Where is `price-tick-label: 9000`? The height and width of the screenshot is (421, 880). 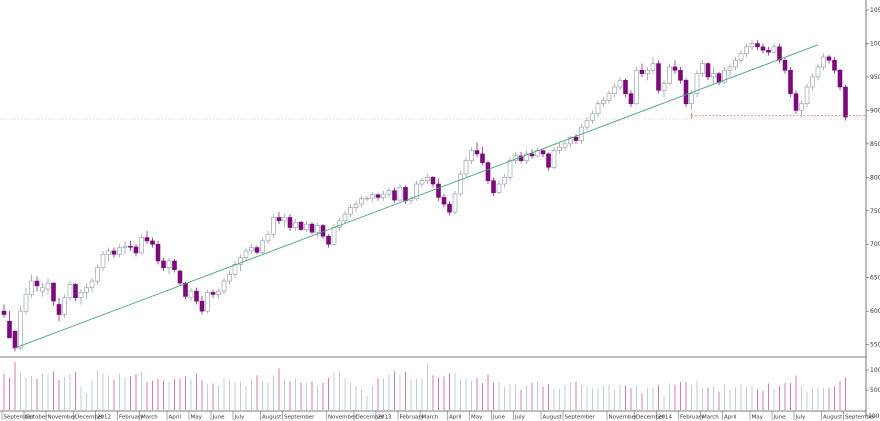 price-tick-label: 9000 is located at coordinates (875, 110).